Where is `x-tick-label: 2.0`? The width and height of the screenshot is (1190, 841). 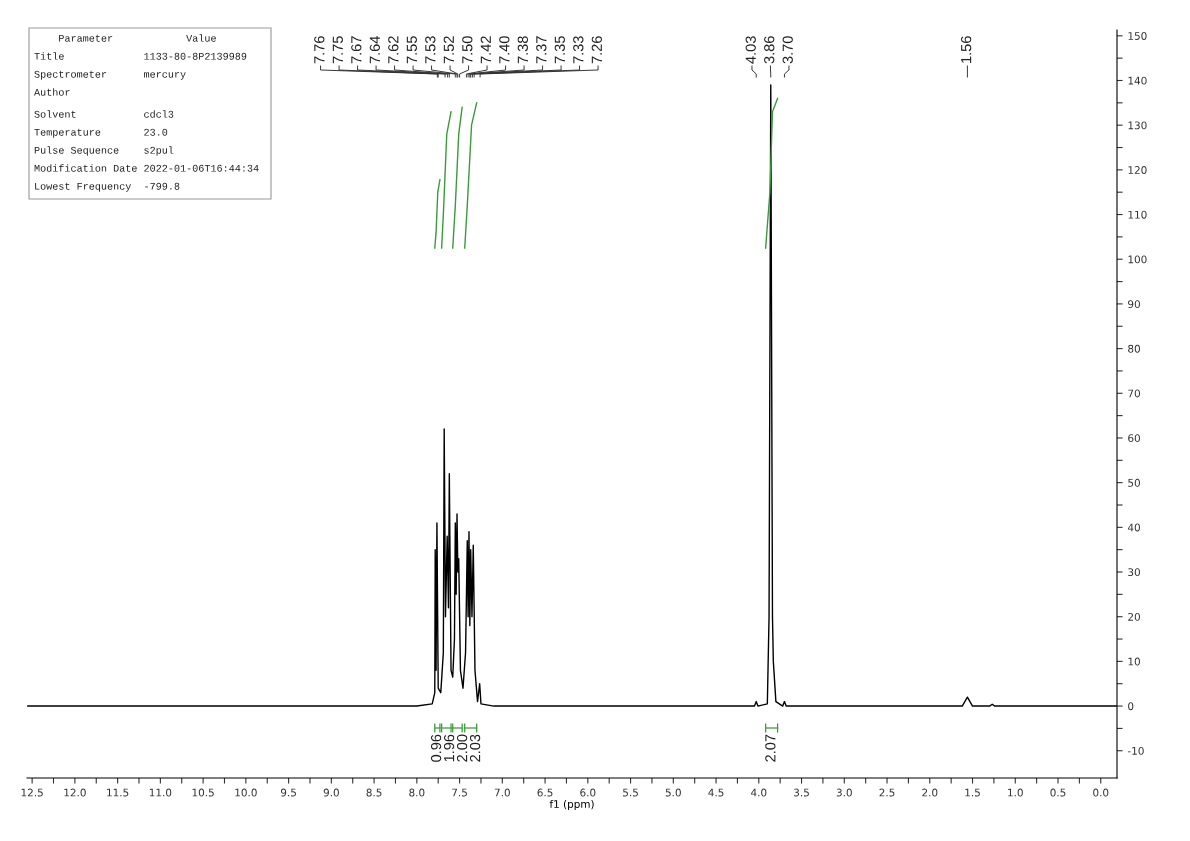
x-tick-label: 2.0 is located at coordinates (930, 792).